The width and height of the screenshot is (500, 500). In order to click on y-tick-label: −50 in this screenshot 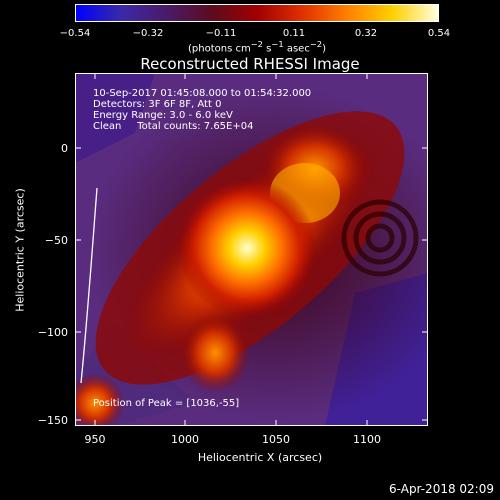, I will do `click(56, 240)`.